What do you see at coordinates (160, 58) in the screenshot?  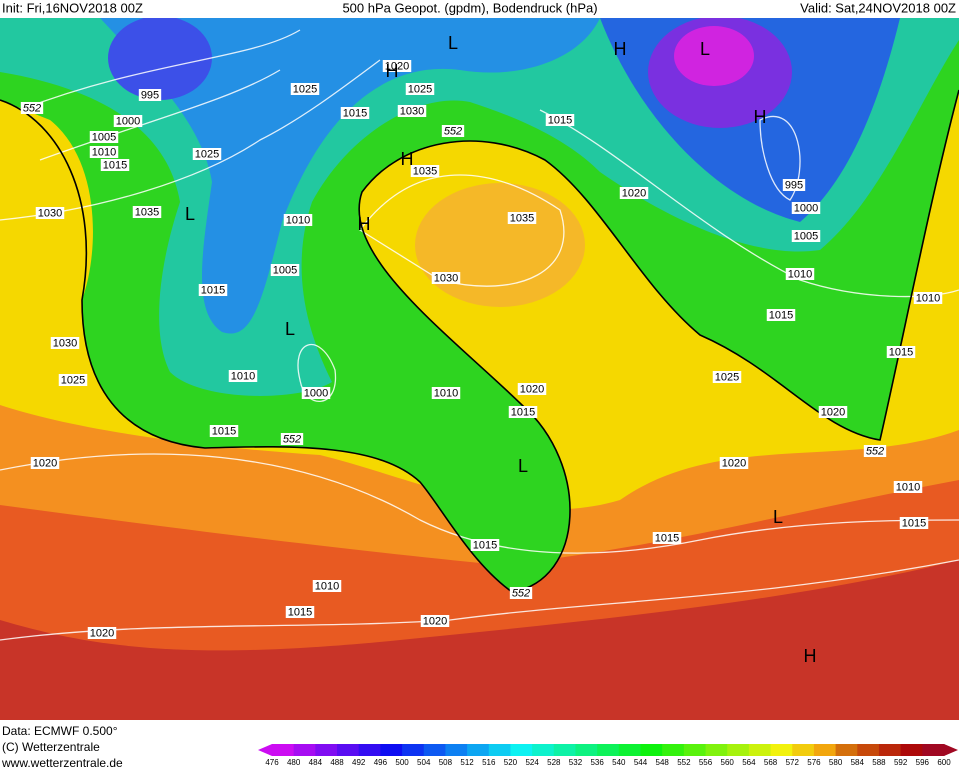 I see `field-deep-blue` at bounding box center [160, 58].